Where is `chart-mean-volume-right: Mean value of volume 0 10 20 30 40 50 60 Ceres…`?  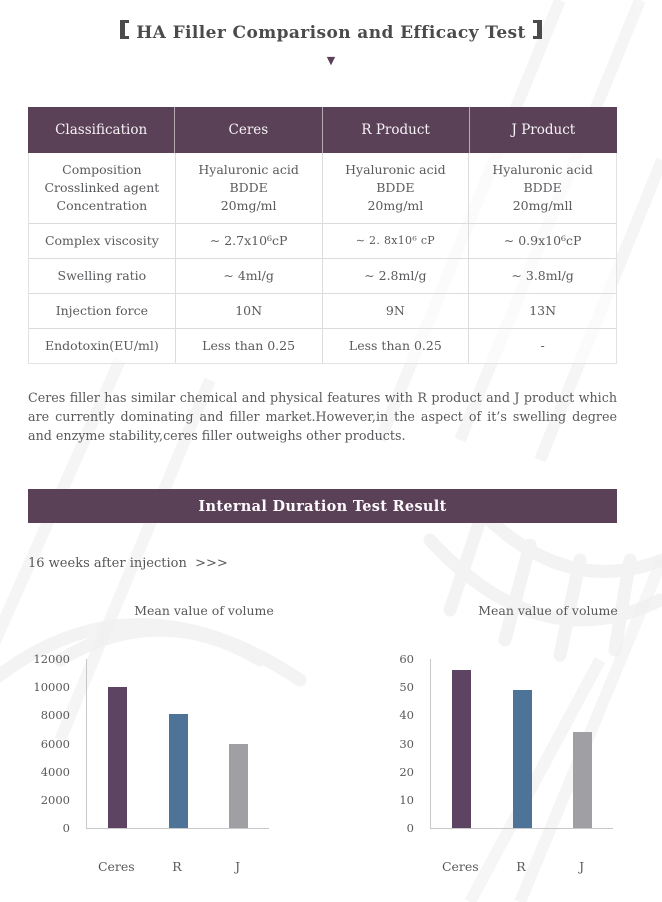
chart-mean-volume-right: Mean value of volume 0 10 20 30 40 50 60 Ceres… is located at coordinates (509, 739).